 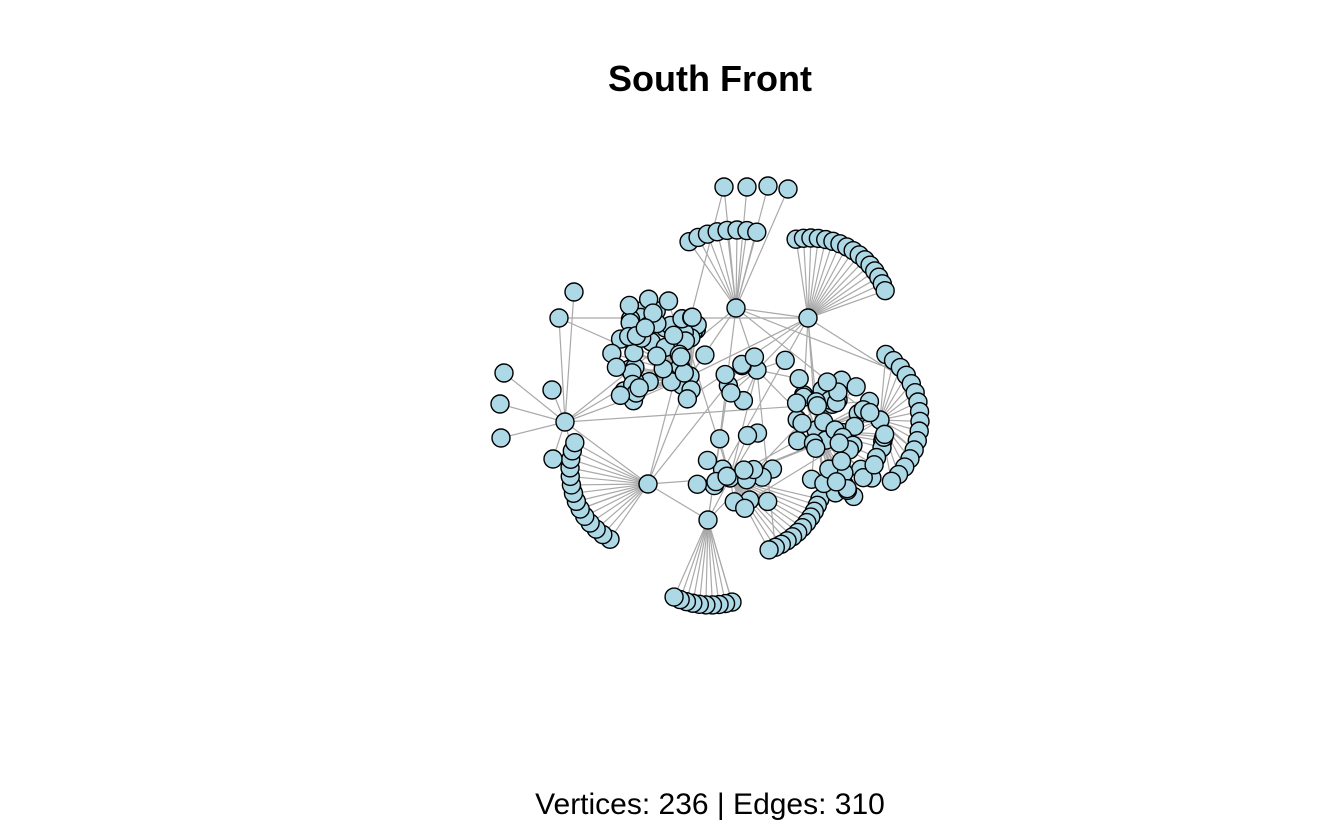 What do you see at coordinates (710, 78) in the screenshot?
I see `plot-title: South Front` at bounding box center [710, 78].